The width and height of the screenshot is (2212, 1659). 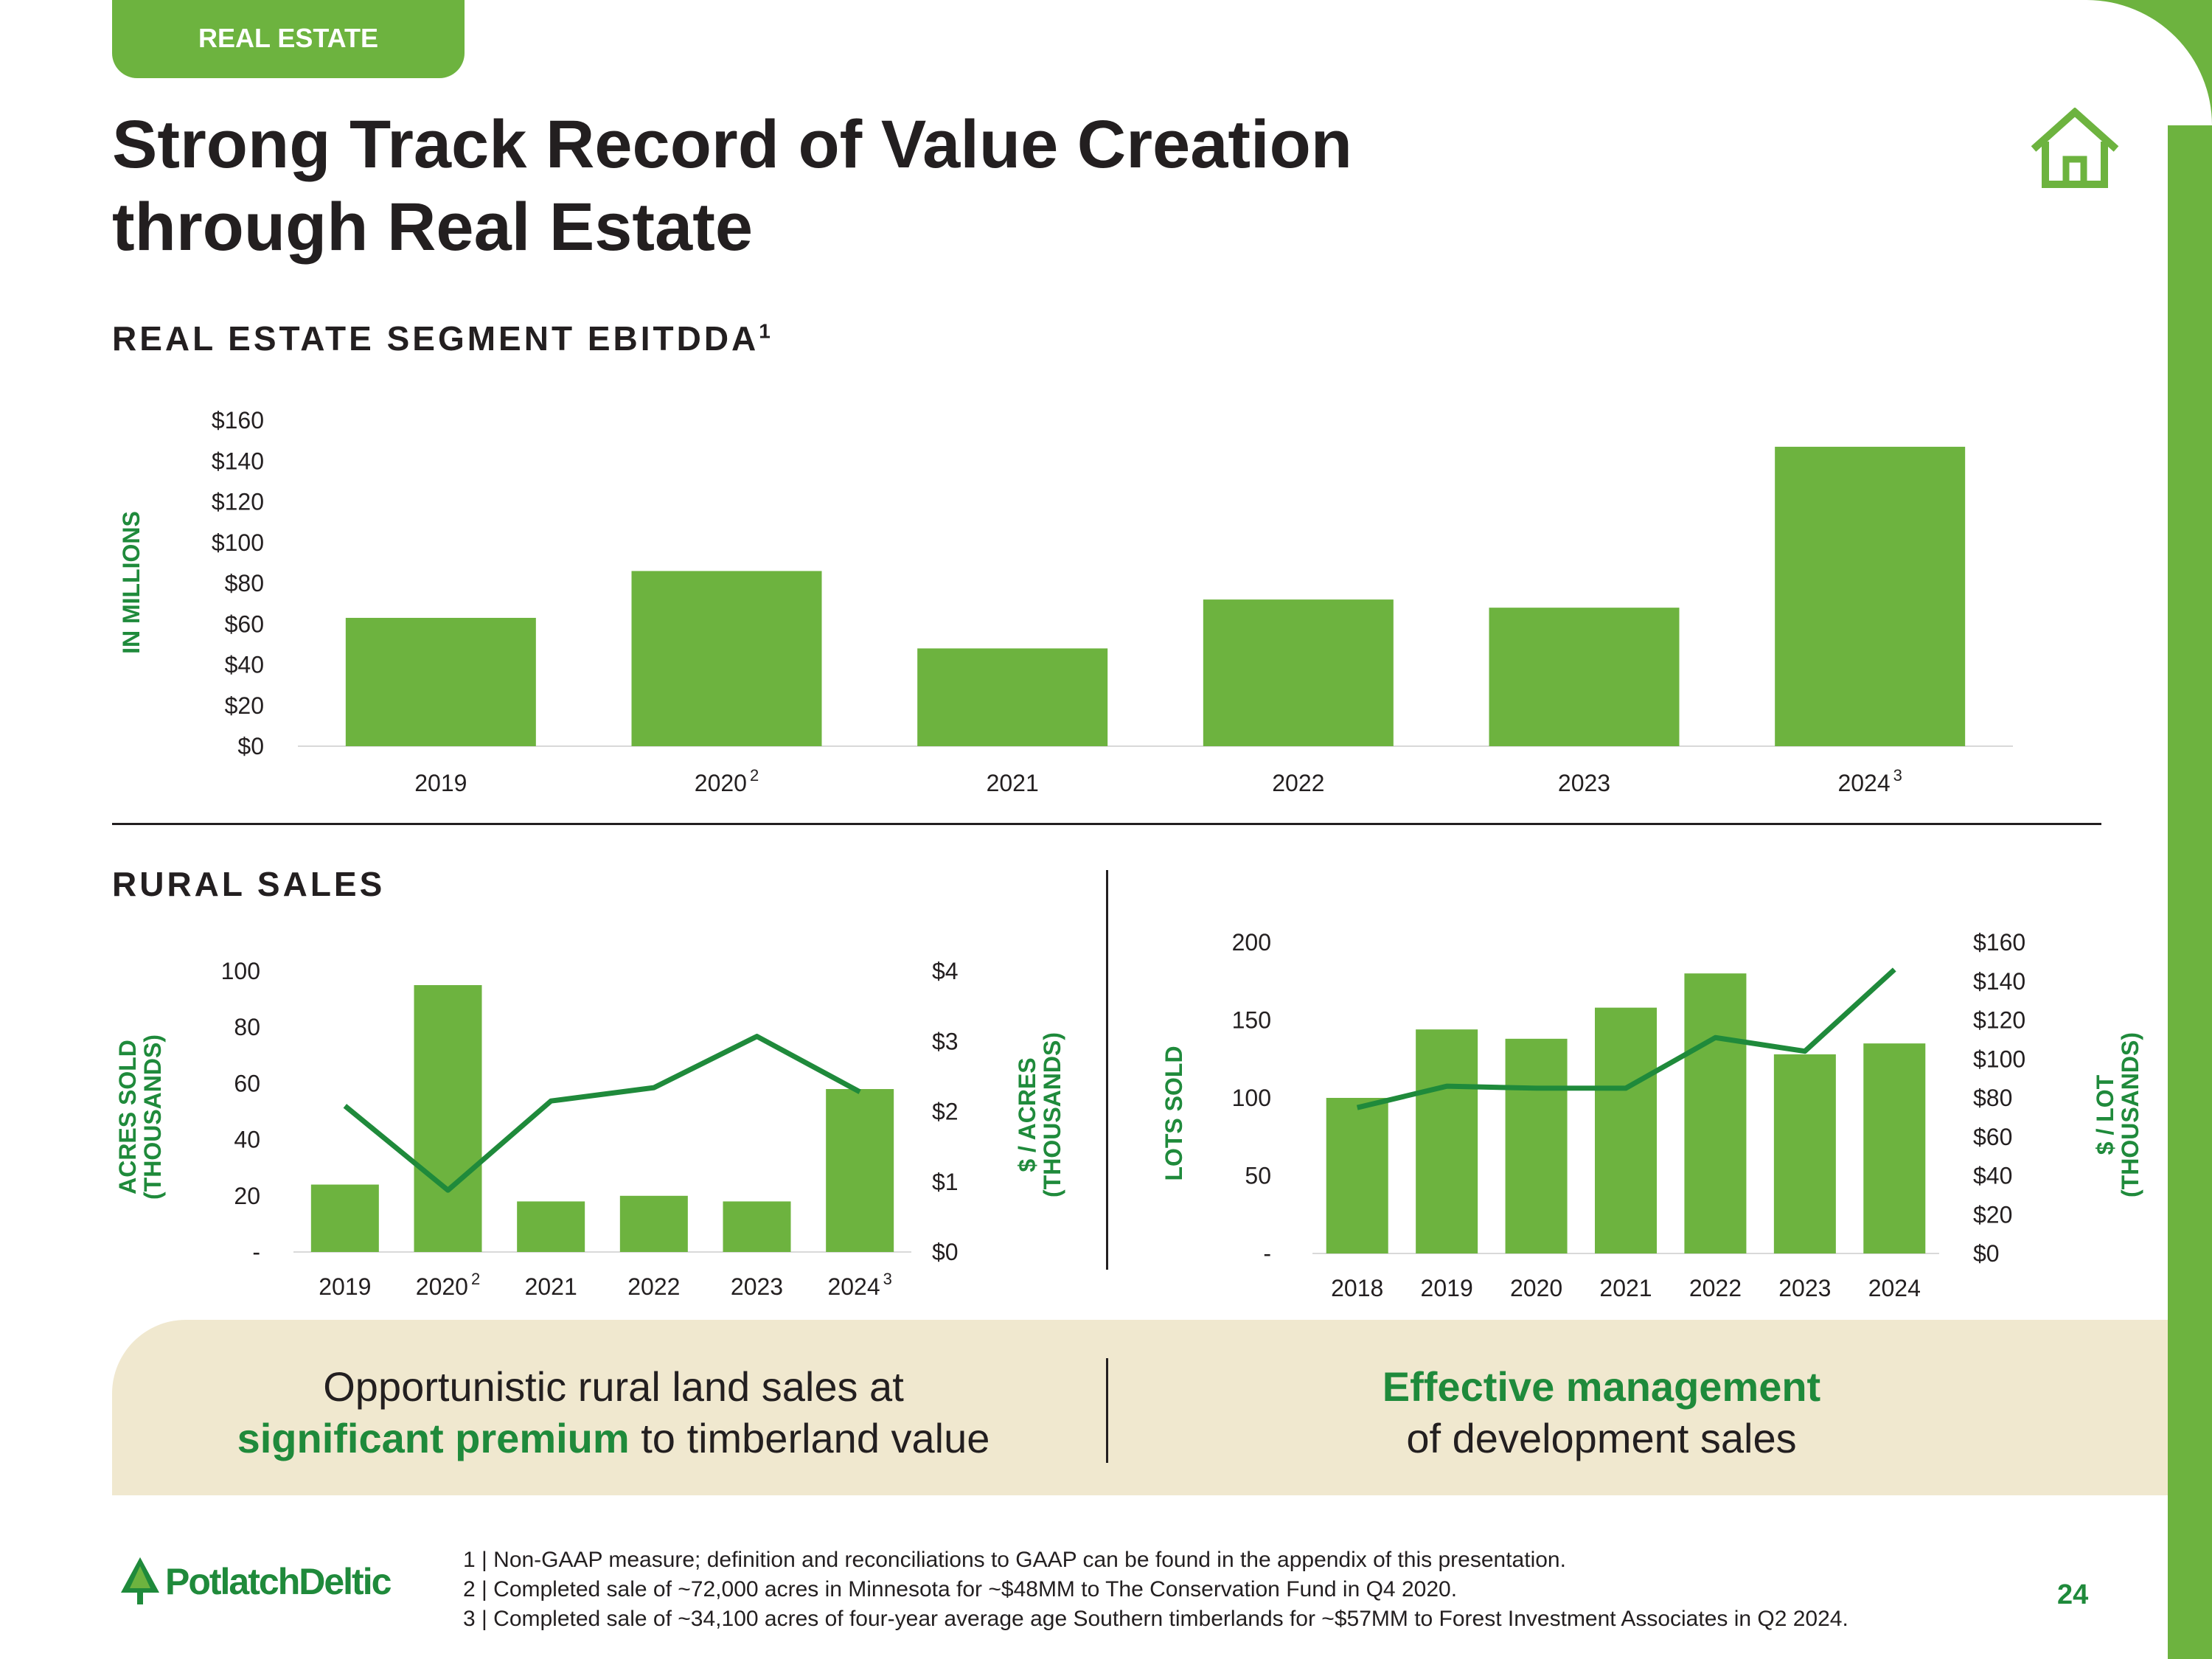 I want to click on rural-right-tick-label: $3, so click(x=945, y=1041).